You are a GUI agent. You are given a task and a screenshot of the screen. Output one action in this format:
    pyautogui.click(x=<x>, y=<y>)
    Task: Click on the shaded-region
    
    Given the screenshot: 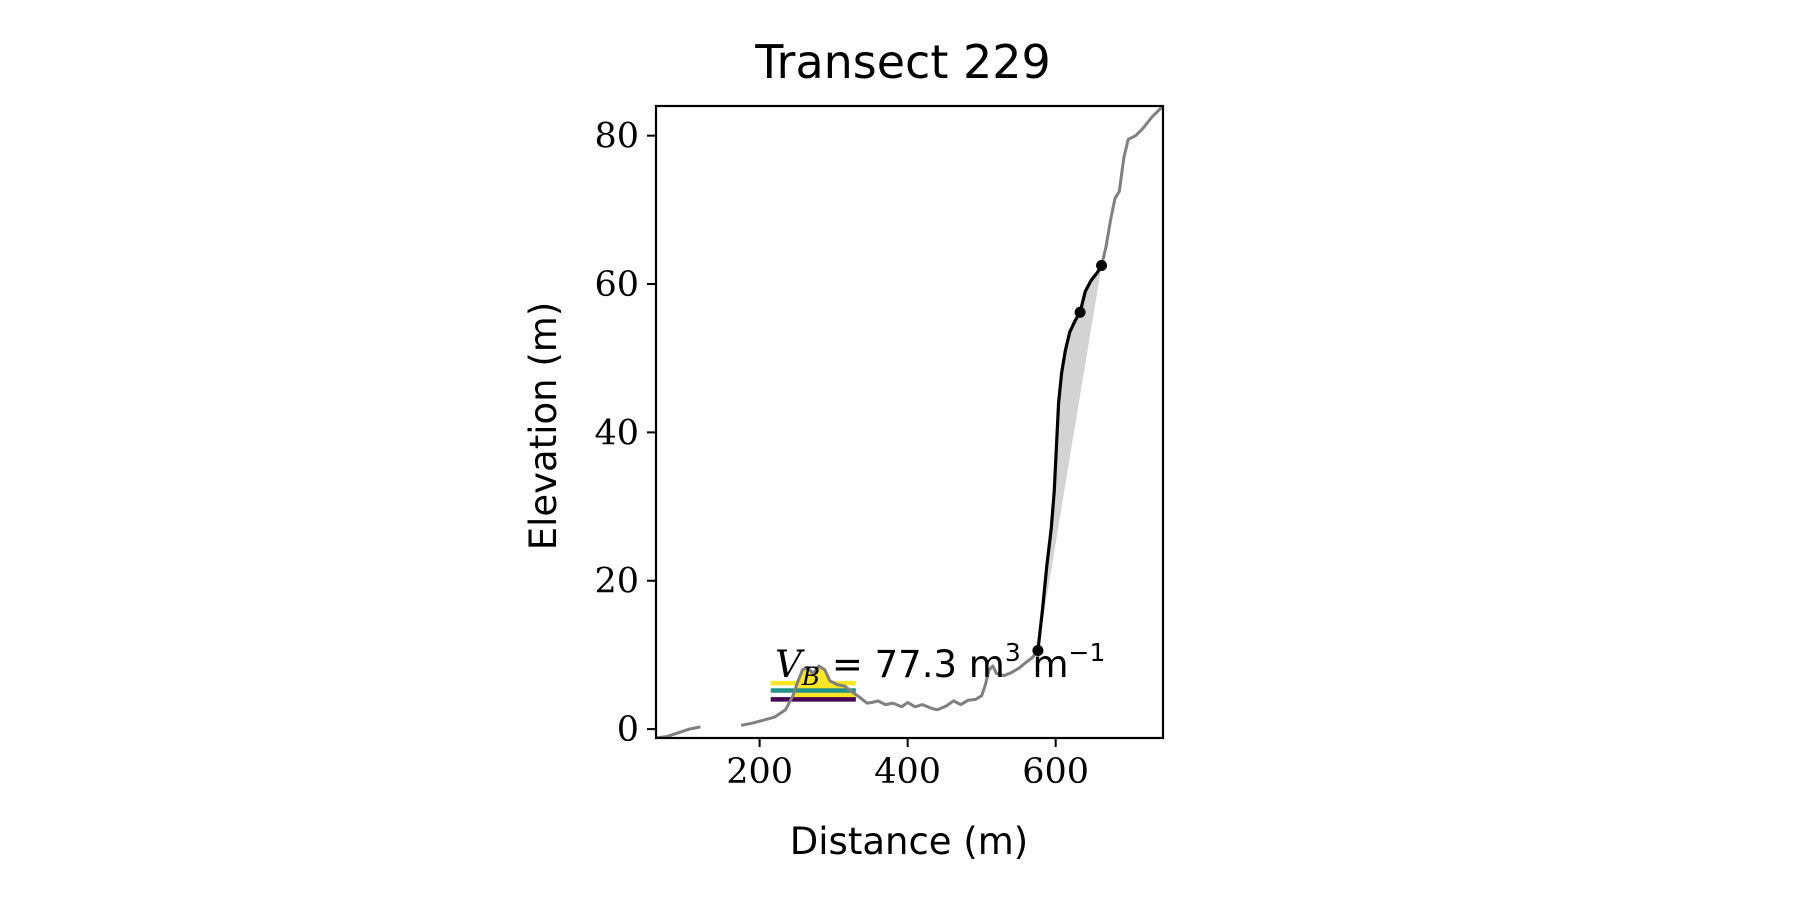 What is the action you would take?
    pyautogui.click(x=1069, y=458)
    